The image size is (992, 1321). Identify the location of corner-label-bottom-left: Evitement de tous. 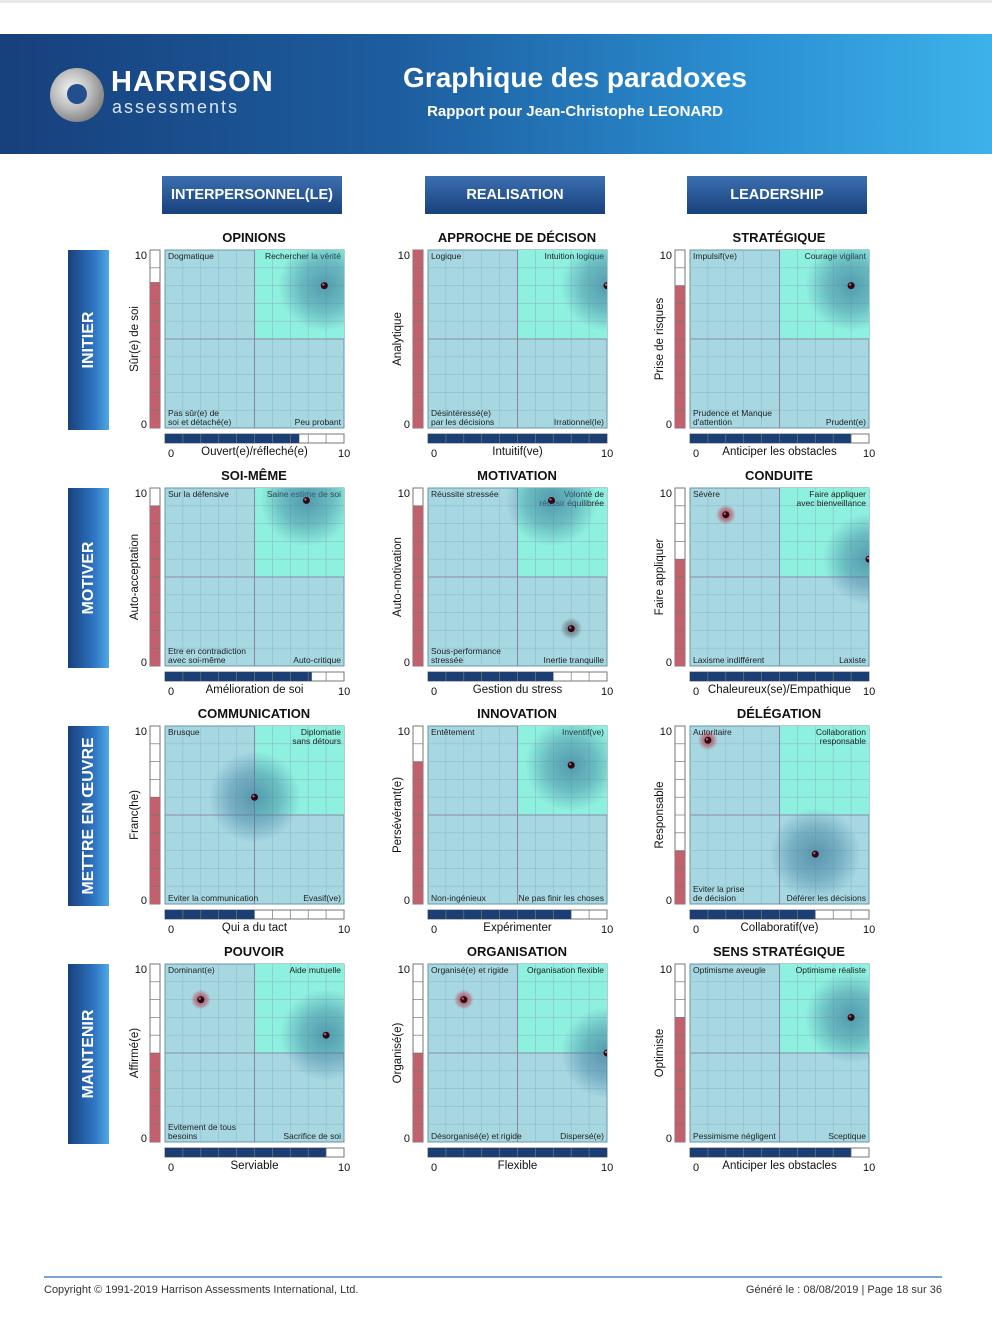
(202, 1127).